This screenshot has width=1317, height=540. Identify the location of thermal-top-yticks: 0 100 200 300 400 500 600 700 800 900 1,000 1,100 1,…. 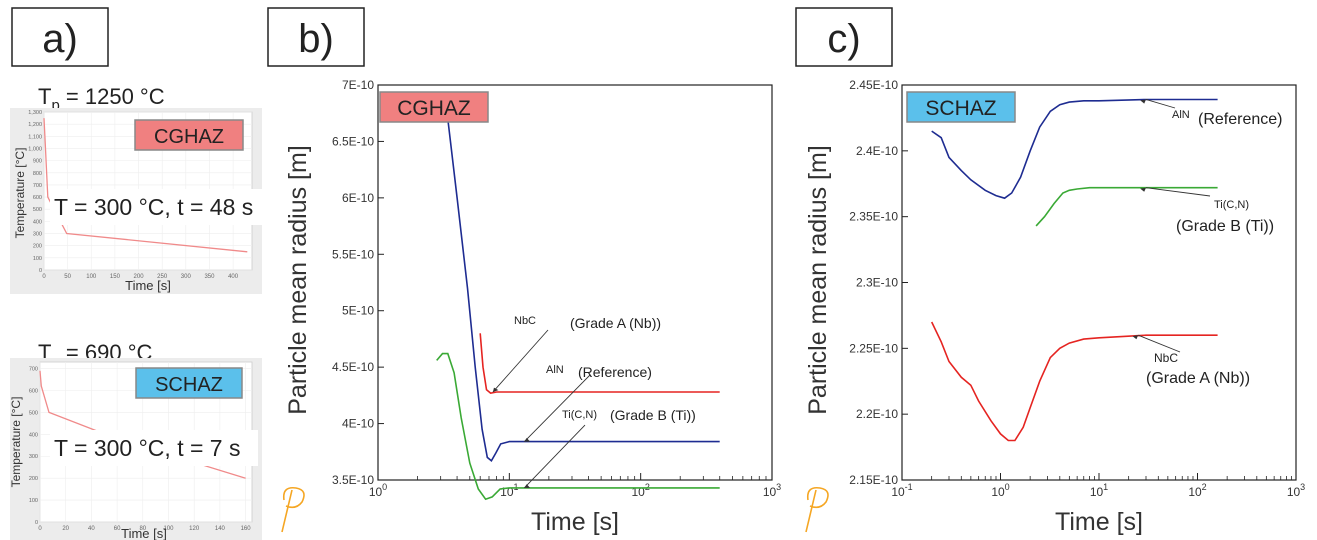
(35, 192).